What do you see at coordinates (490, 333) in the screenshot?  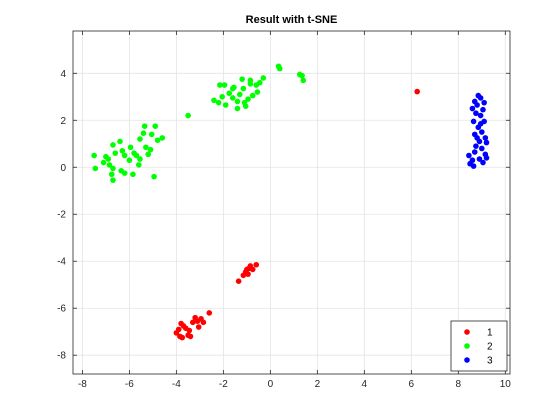 I see `legend-label: 1` at bounding box center [490, 333].